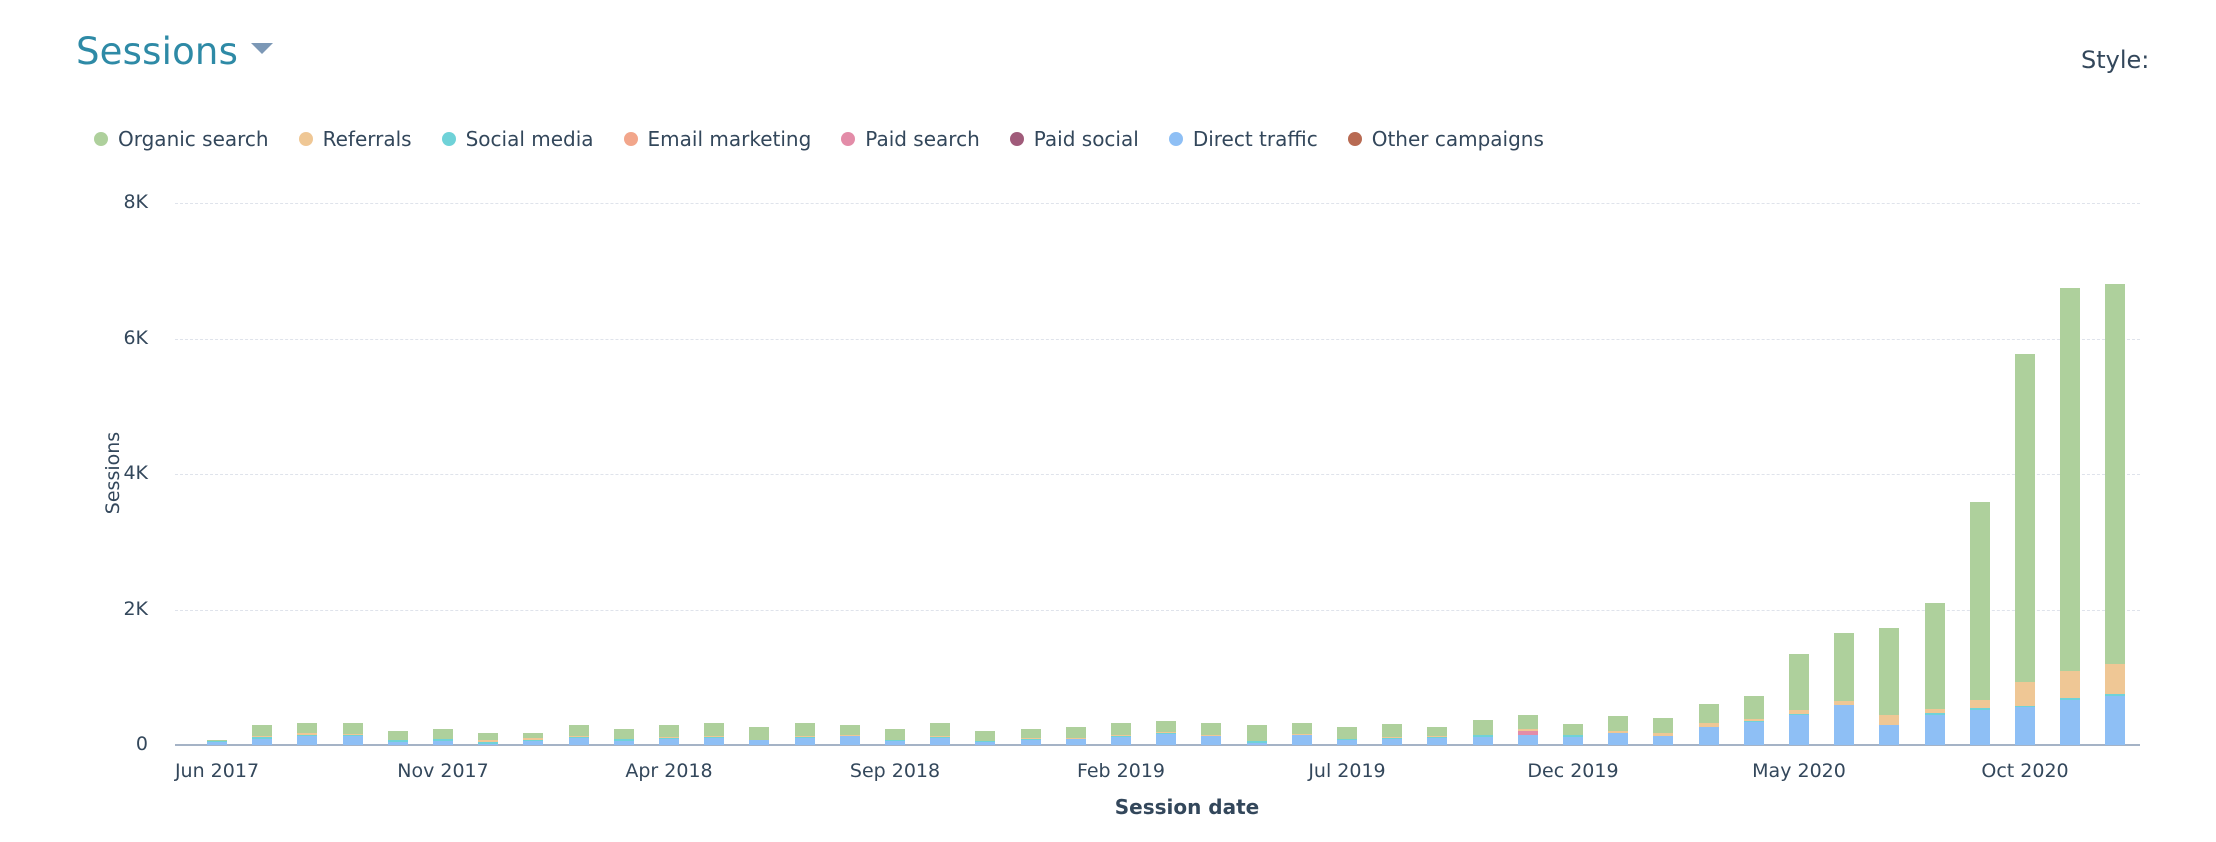  Describe the element at coordinates (367, 139) in the screenshot. I see `legend-label: Referrals` at that location.